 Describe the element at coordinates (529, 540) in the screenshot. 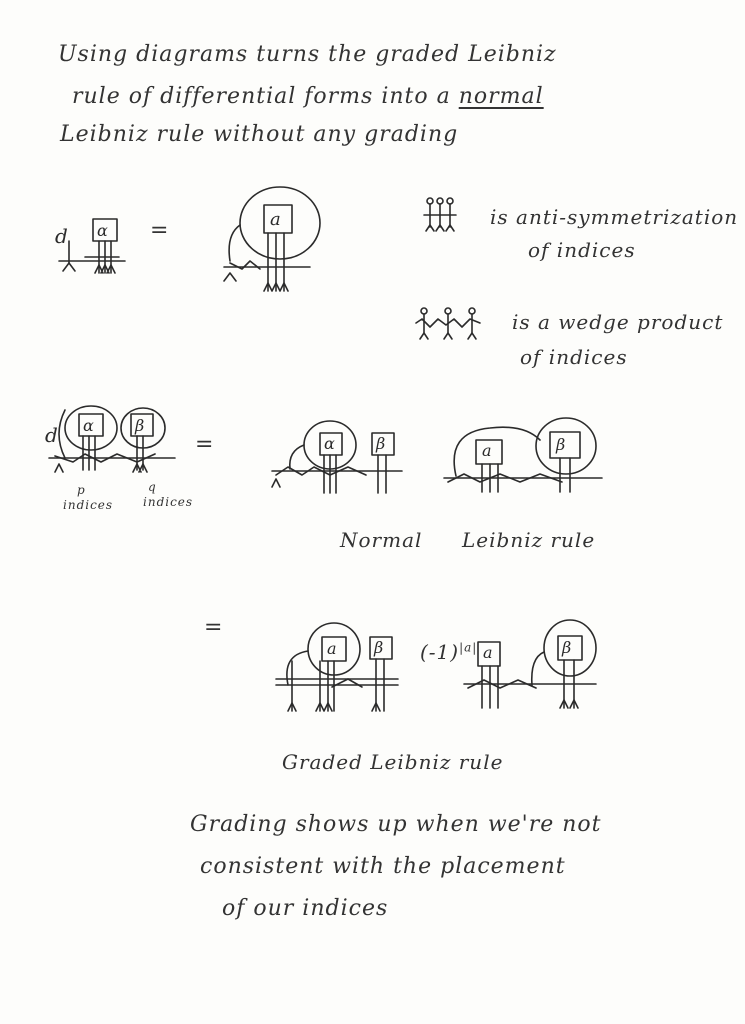

I see `leibniz-rule-caption: Leibniz rule` at that location.